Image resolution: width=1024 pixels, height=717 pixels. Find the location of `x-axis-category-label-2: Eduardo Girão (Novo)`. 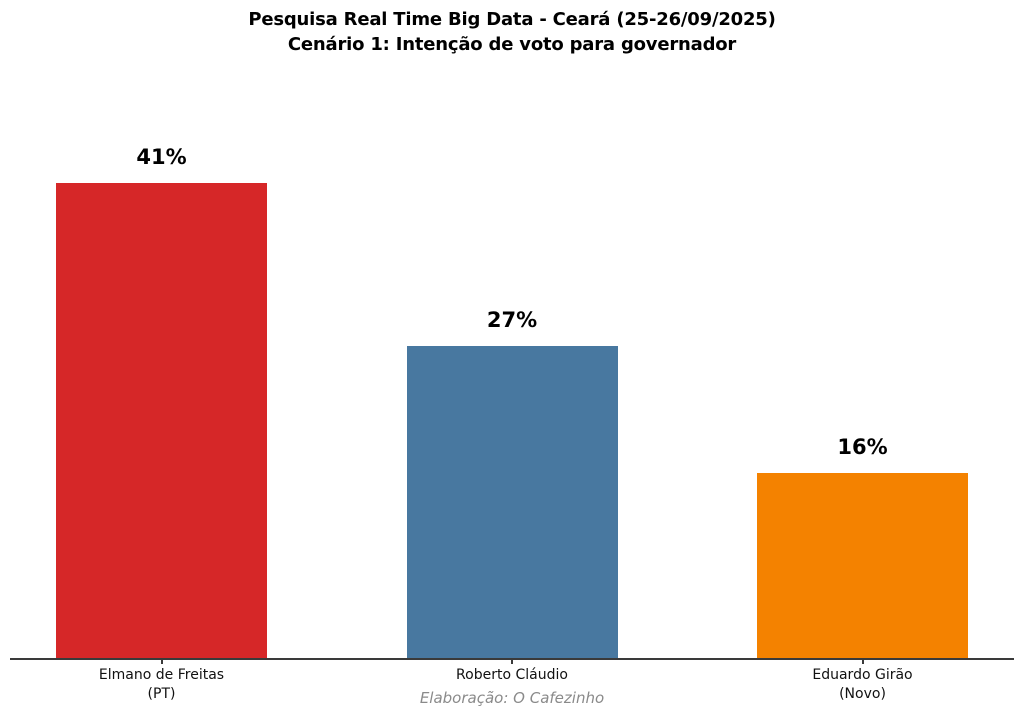

x-axis-category-label-2: Eduardo Girão (Novo) is located at coordinates (862, 684).